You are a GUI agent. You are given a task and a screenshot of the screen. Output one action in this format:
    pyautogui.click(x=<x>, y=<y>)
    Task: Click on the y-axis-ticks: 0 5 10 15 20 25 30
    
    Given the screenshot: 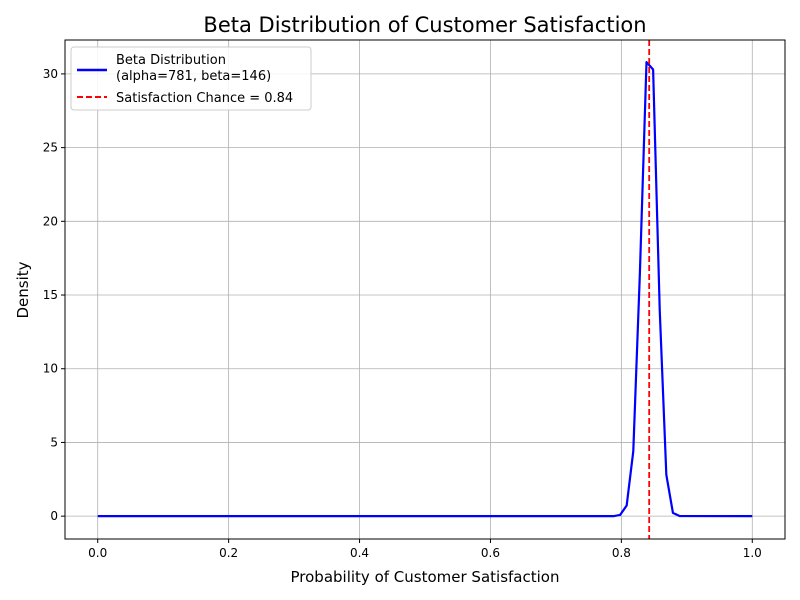 What is the action you would take?
    pyautogui.click(x=54, y=295)
    